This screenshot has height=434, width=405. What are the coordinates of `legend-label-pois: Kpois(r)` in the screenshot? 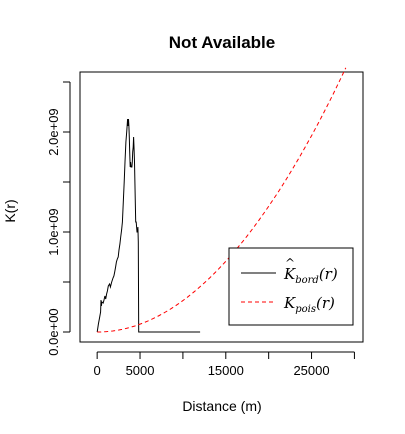 It's located at (309, 304).